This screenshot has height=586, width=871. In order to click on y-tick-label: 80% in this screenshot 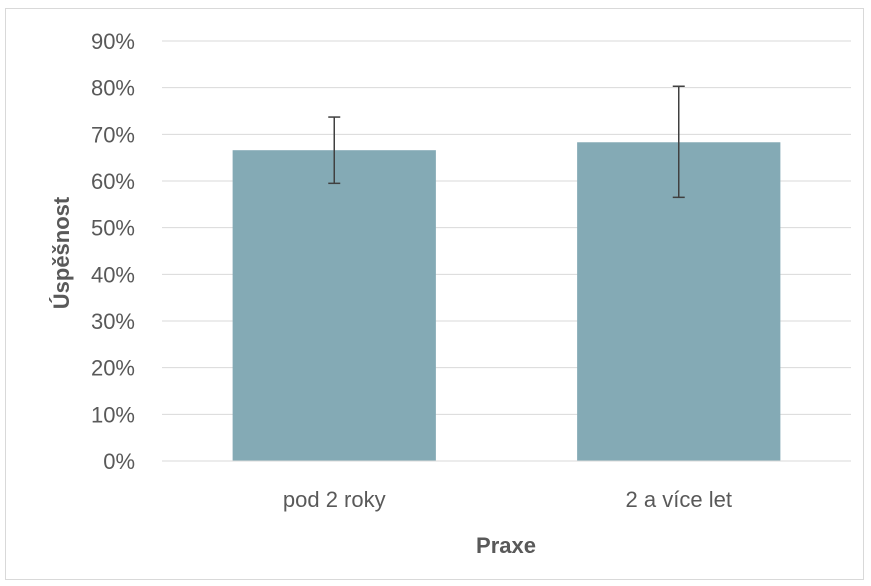, I will do `click(113, 88)`.